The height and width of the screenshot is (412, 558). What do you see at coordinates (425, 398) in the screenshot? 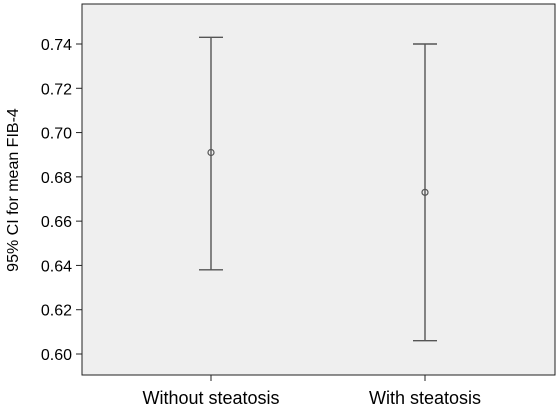
I see `x-category-label: With steatosis` at bounding box center [425, 398].